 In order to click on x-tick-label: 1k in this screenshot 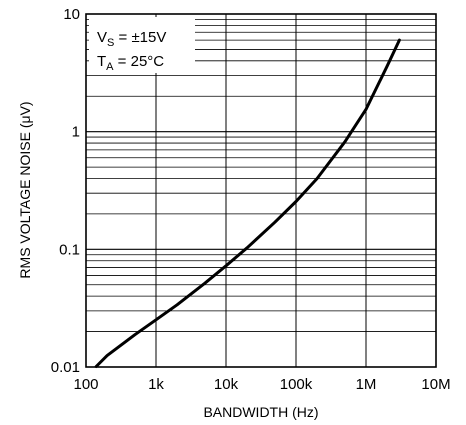, I will do `click(156, 384)`.